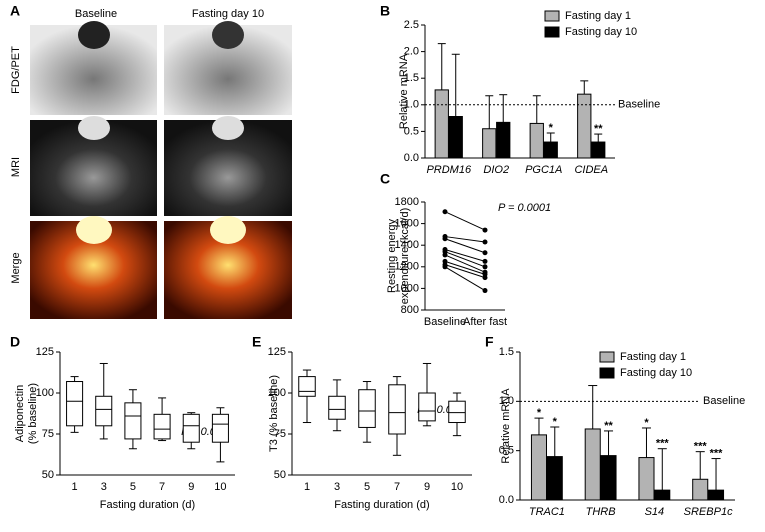  I want to click on x-tick-label: PRDM16, so click(449, 170).